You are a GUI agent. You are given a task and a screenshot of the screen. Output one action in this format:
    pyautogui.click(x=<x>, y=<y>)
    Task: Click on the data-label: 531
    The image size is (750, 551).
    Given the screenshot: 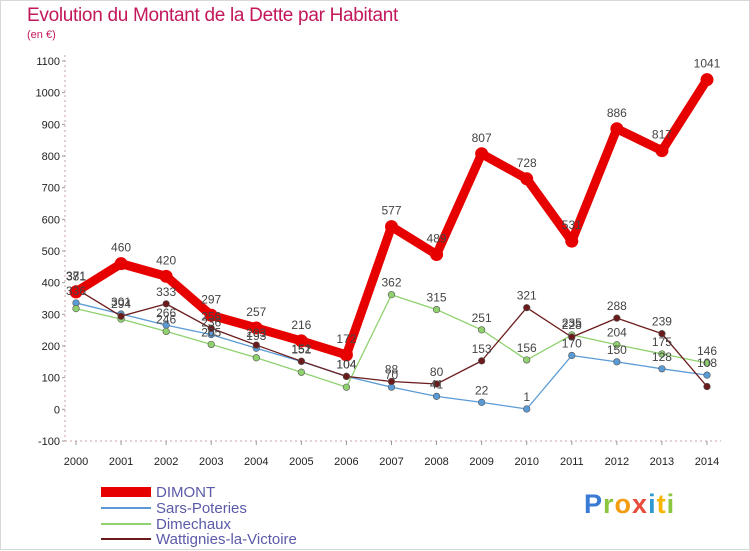 What is the action you would take?
    pyautogui.click(x=572, y=225)
    